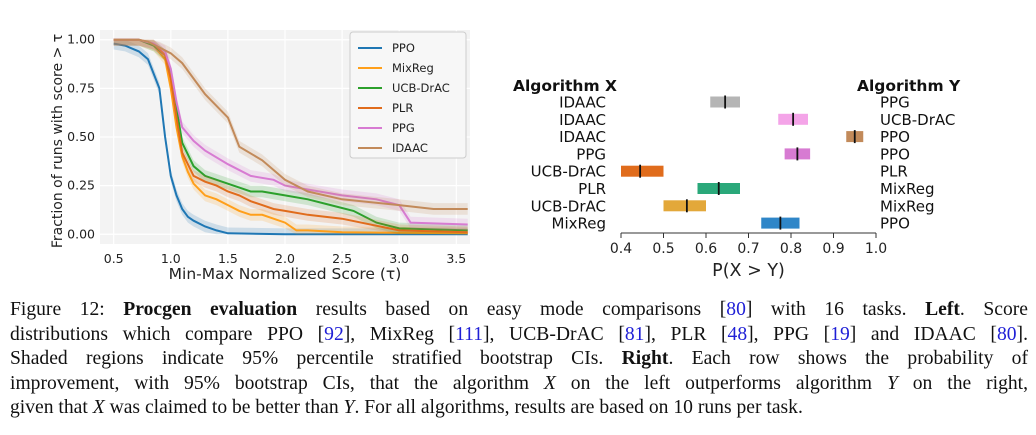 The height and width of the screenshot is (435, 1036). Describe the element at coordinates (737, 334) in the screenshot. I see `citation-link: 48` at that location.